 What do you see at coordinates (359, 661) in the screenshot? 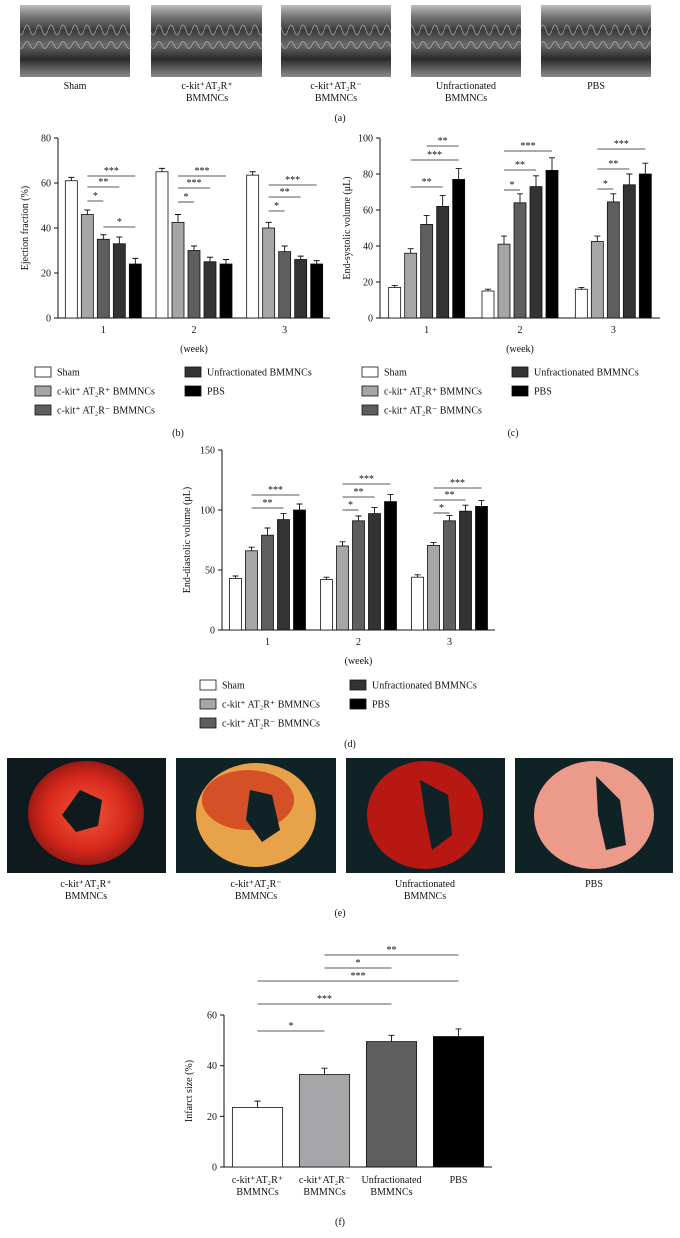
I see `x-axis-label: (week)` at bounding box center [359, 661].